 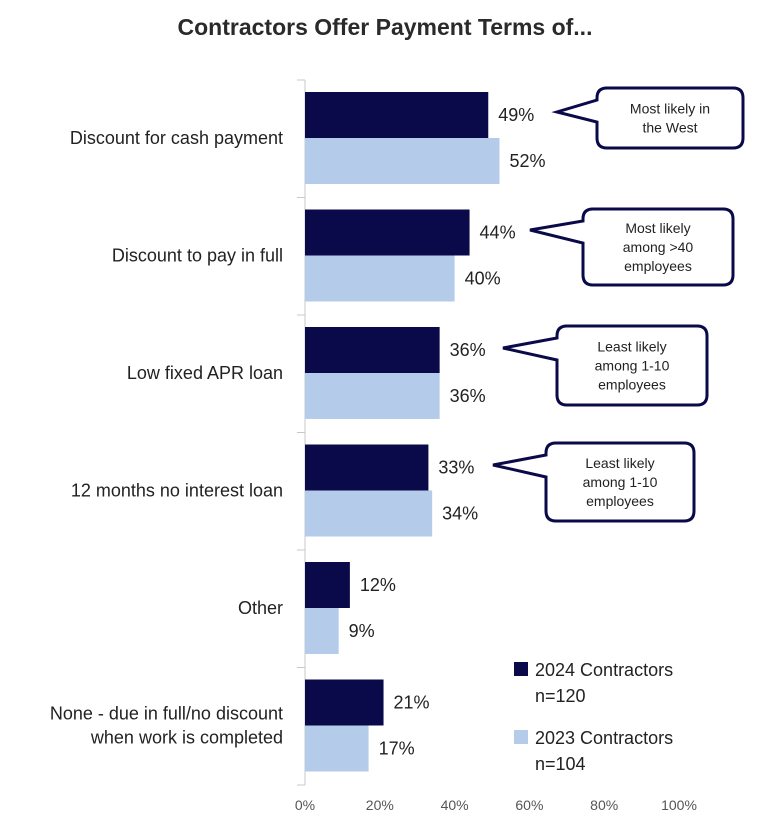 What do you see at coordinates (205, 373) in the screenshot?
I see `category-label: Low fixed APR loan` at bounding box center [205, 373].